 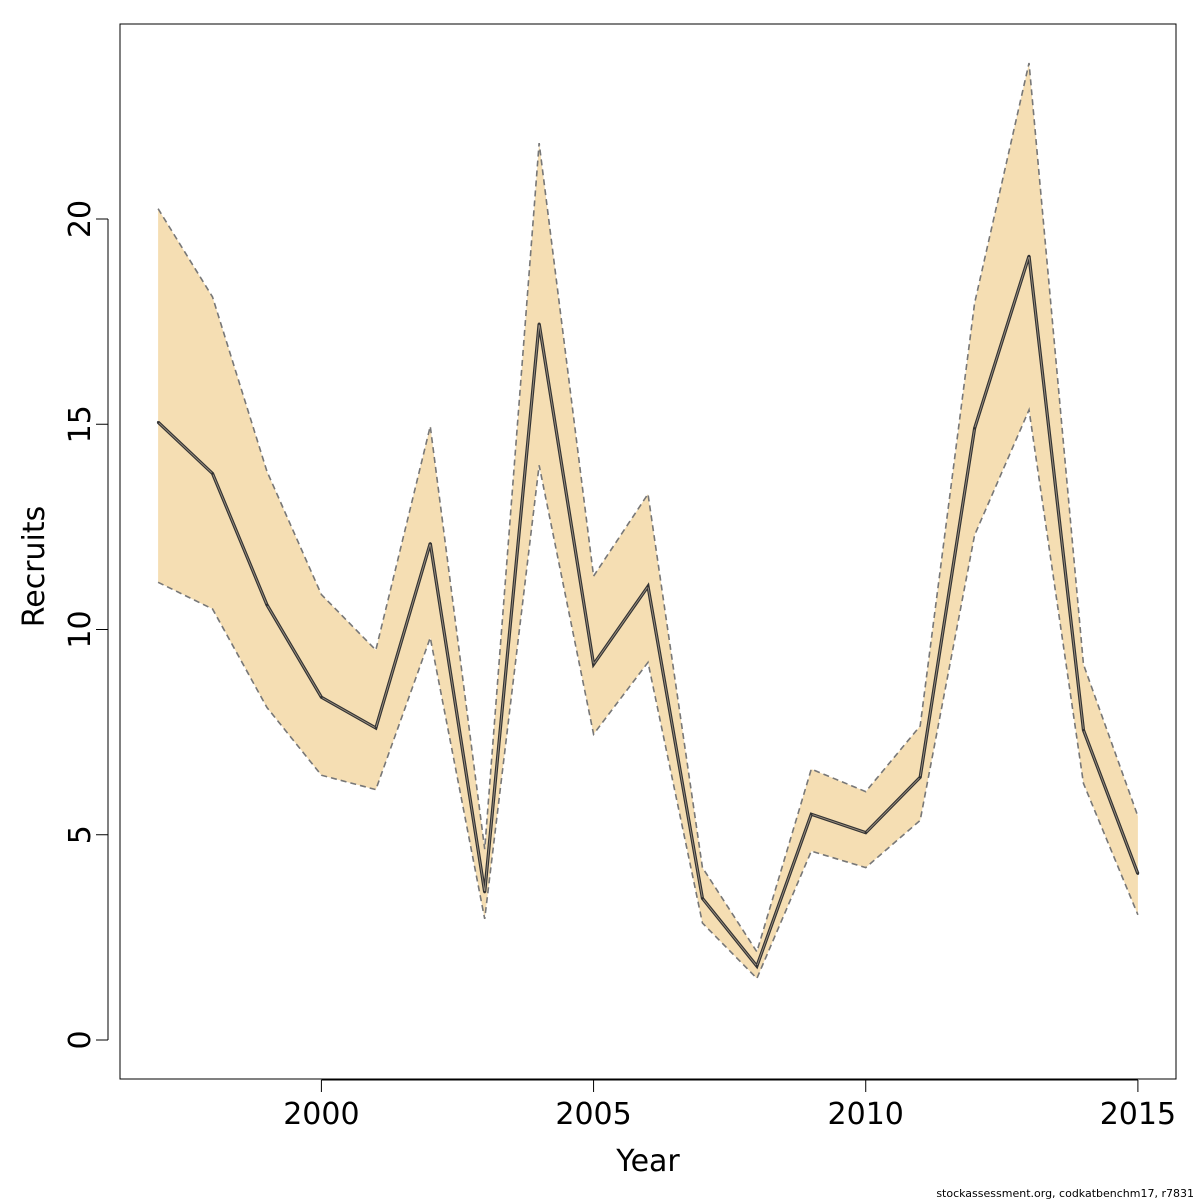 What do you see at coordinates (729, 1105) in the screenshot?
I see `x-axis: 2000 2005 2010 2015` at bounding box center [729, 1105].